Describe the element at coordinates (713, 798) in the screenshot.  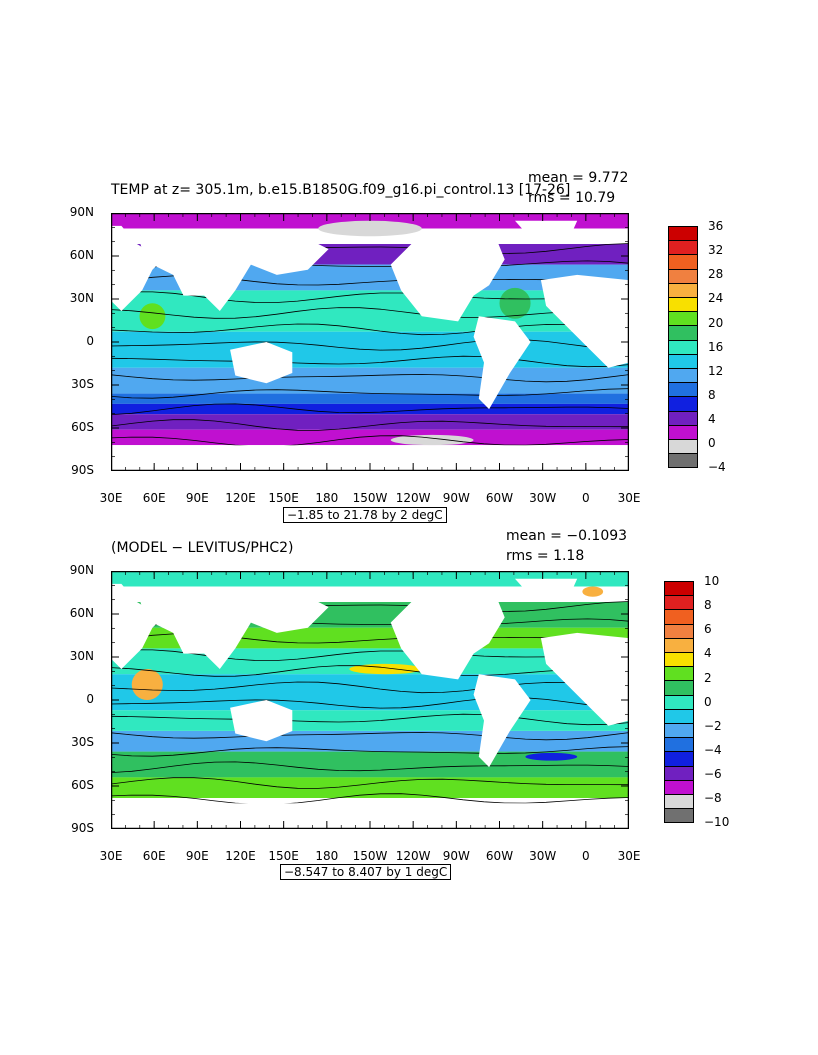
I see `colorbar-label: −8` at that location.